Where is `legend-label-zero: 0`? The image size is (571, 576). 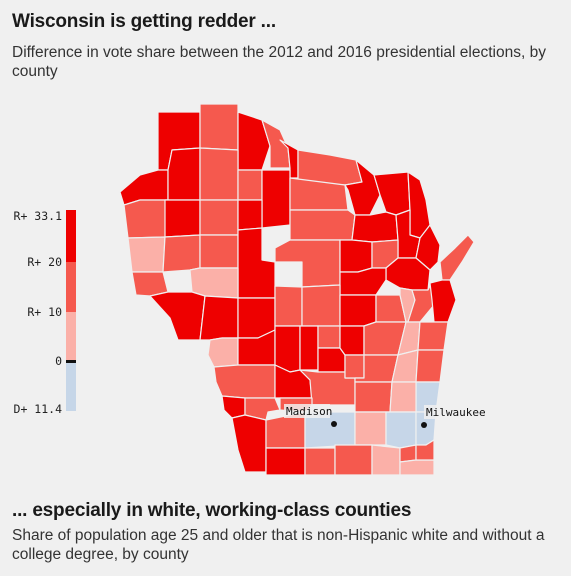 legend-label-zero: 0 is located at coordinates (58, 361).